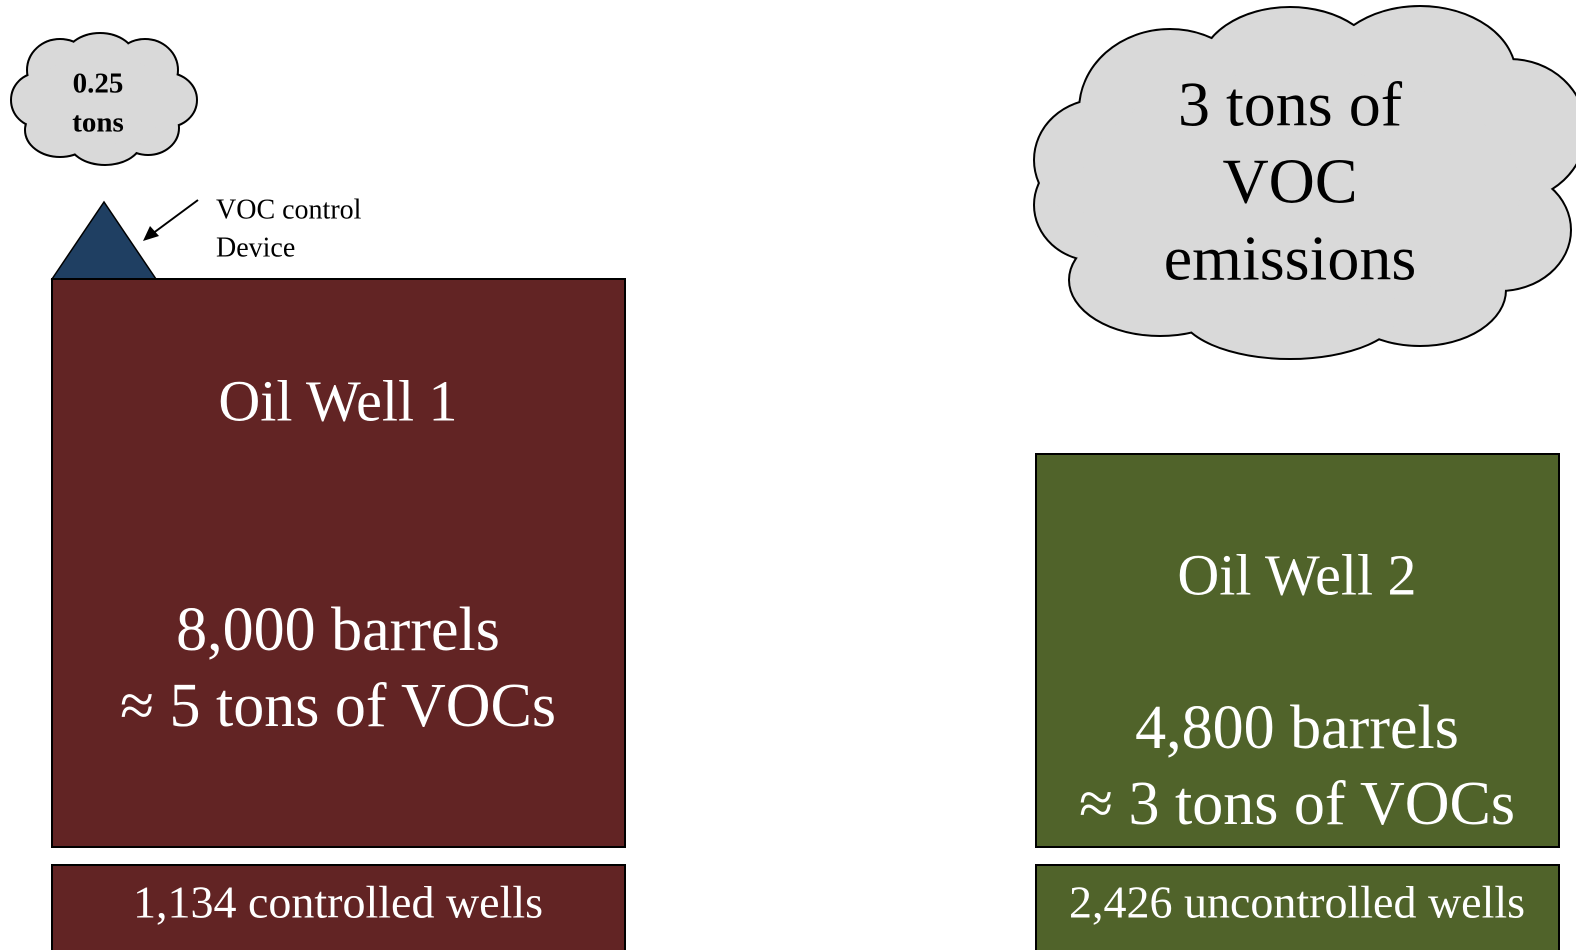  Describe the element at coordinates (289, 209) in the screenshot. I see `device-label: VOC control` at that location.